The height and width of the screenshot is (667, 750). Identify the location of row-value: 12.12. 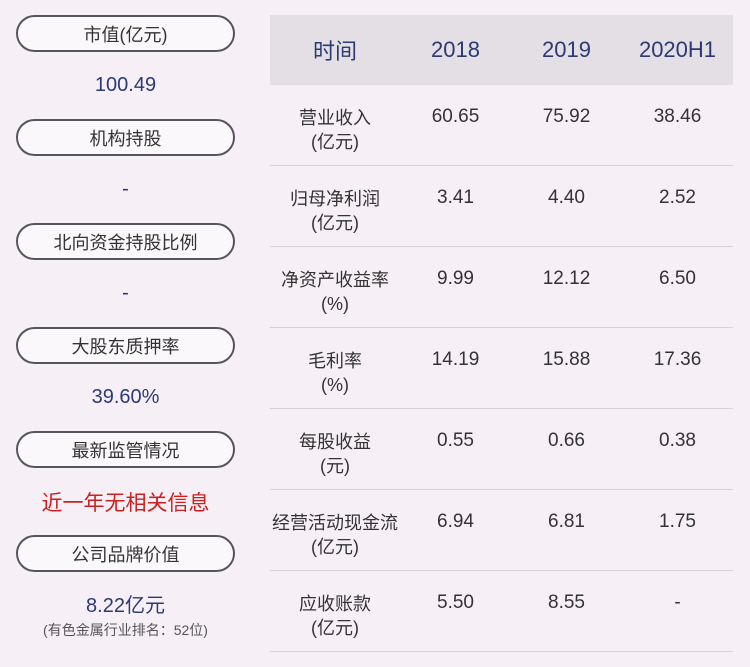
(566, 278).